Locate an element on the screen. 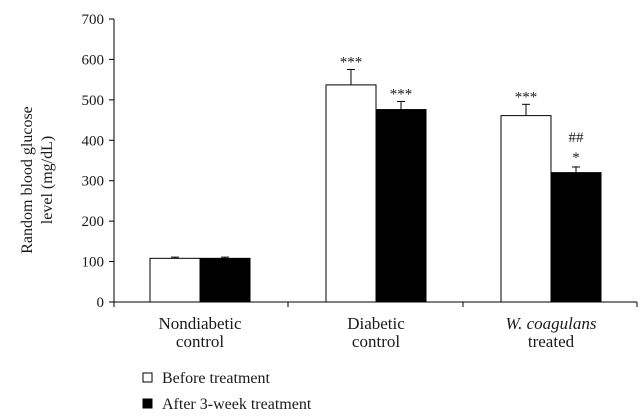  y-axis-title-line-2: level (mg/dL) is located at coordinates (47, 180).